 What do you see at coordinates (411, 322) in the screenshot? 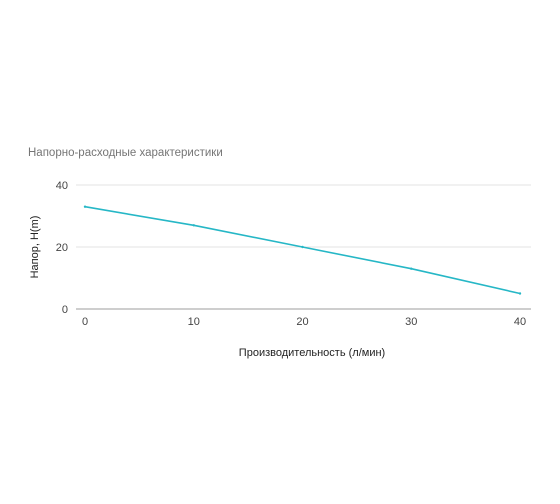
I see `x-tick-label-30: 30` at bounding box center [411, 322].